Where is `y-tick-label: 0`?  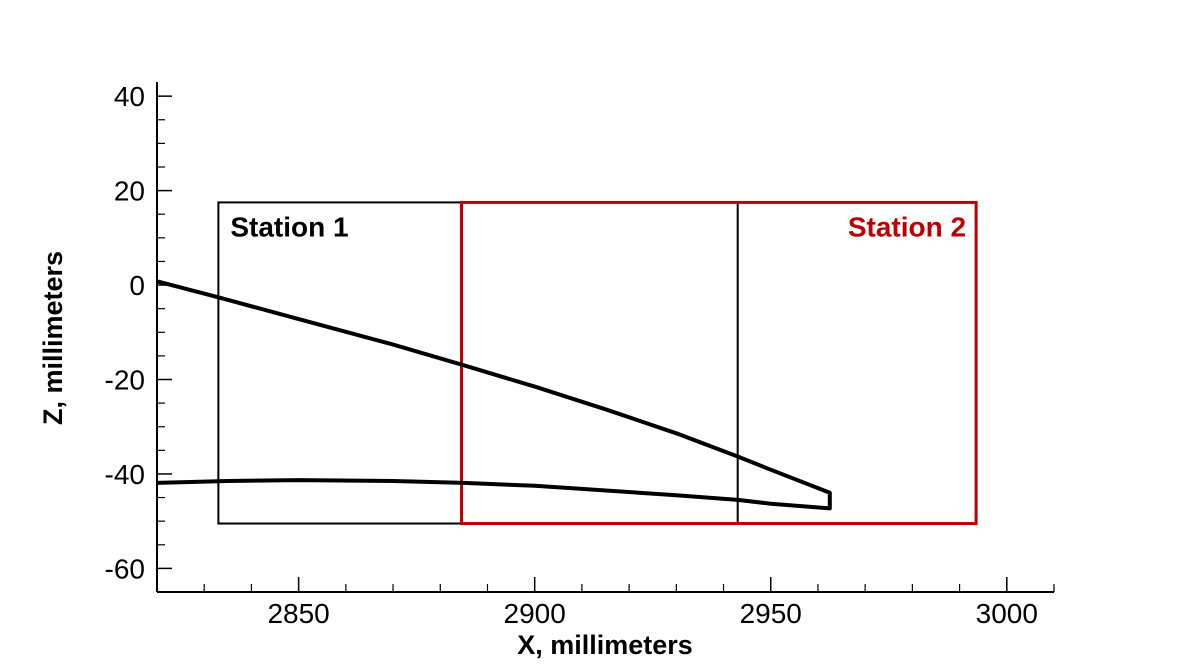 y-tick-label: 0 is located at coordinates (137, 285).